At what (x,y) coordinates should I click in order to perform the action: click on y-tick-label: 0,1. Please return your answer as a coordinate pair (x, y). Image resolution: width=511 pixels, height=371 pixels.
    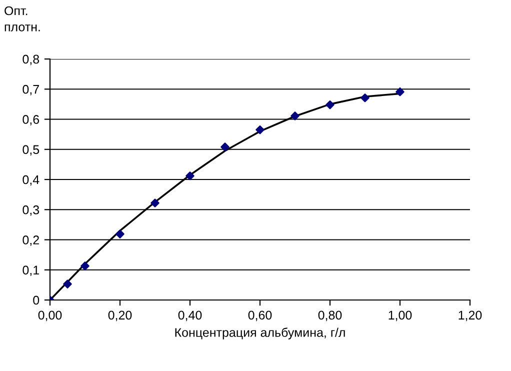
    Looking at the image, I should click on (30, 271).